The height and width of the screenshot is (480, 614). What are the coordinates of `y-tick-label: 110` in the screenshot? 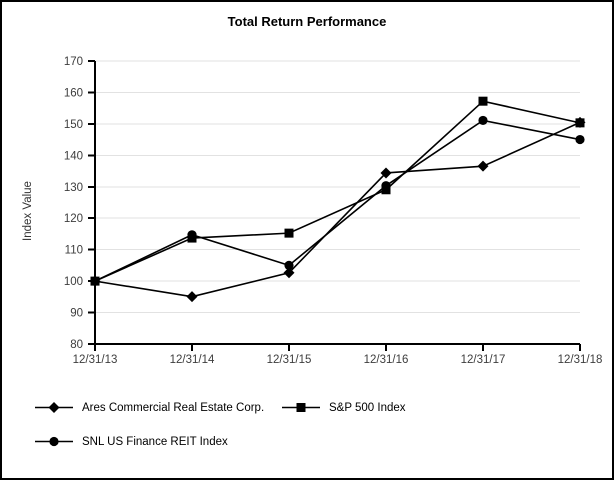 It's located at (74, 251).